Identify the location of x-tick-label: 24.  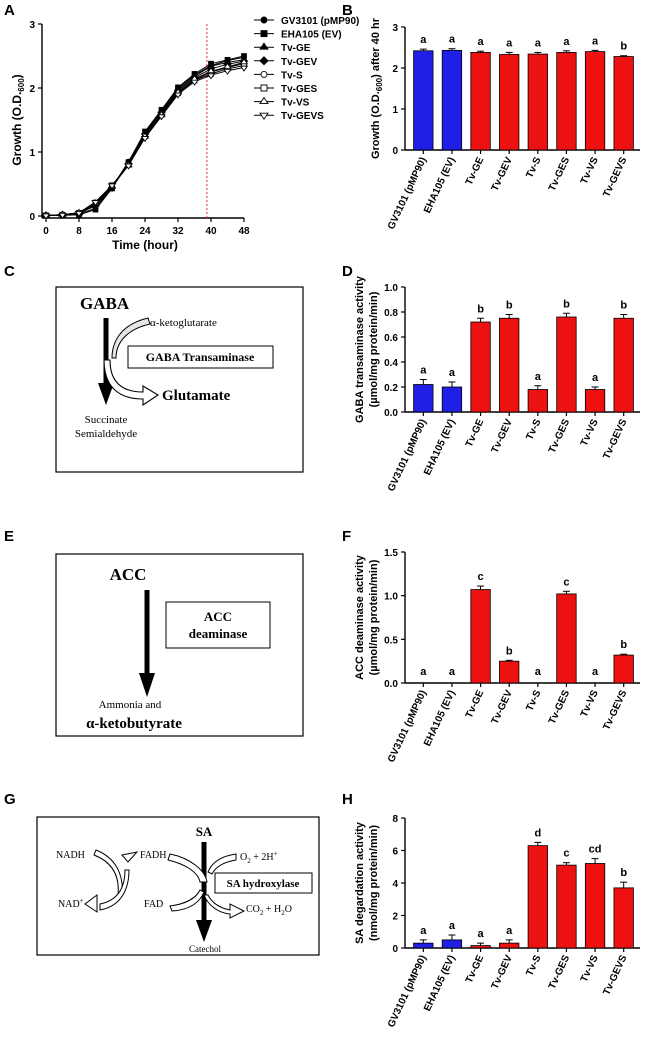
(145, 231).